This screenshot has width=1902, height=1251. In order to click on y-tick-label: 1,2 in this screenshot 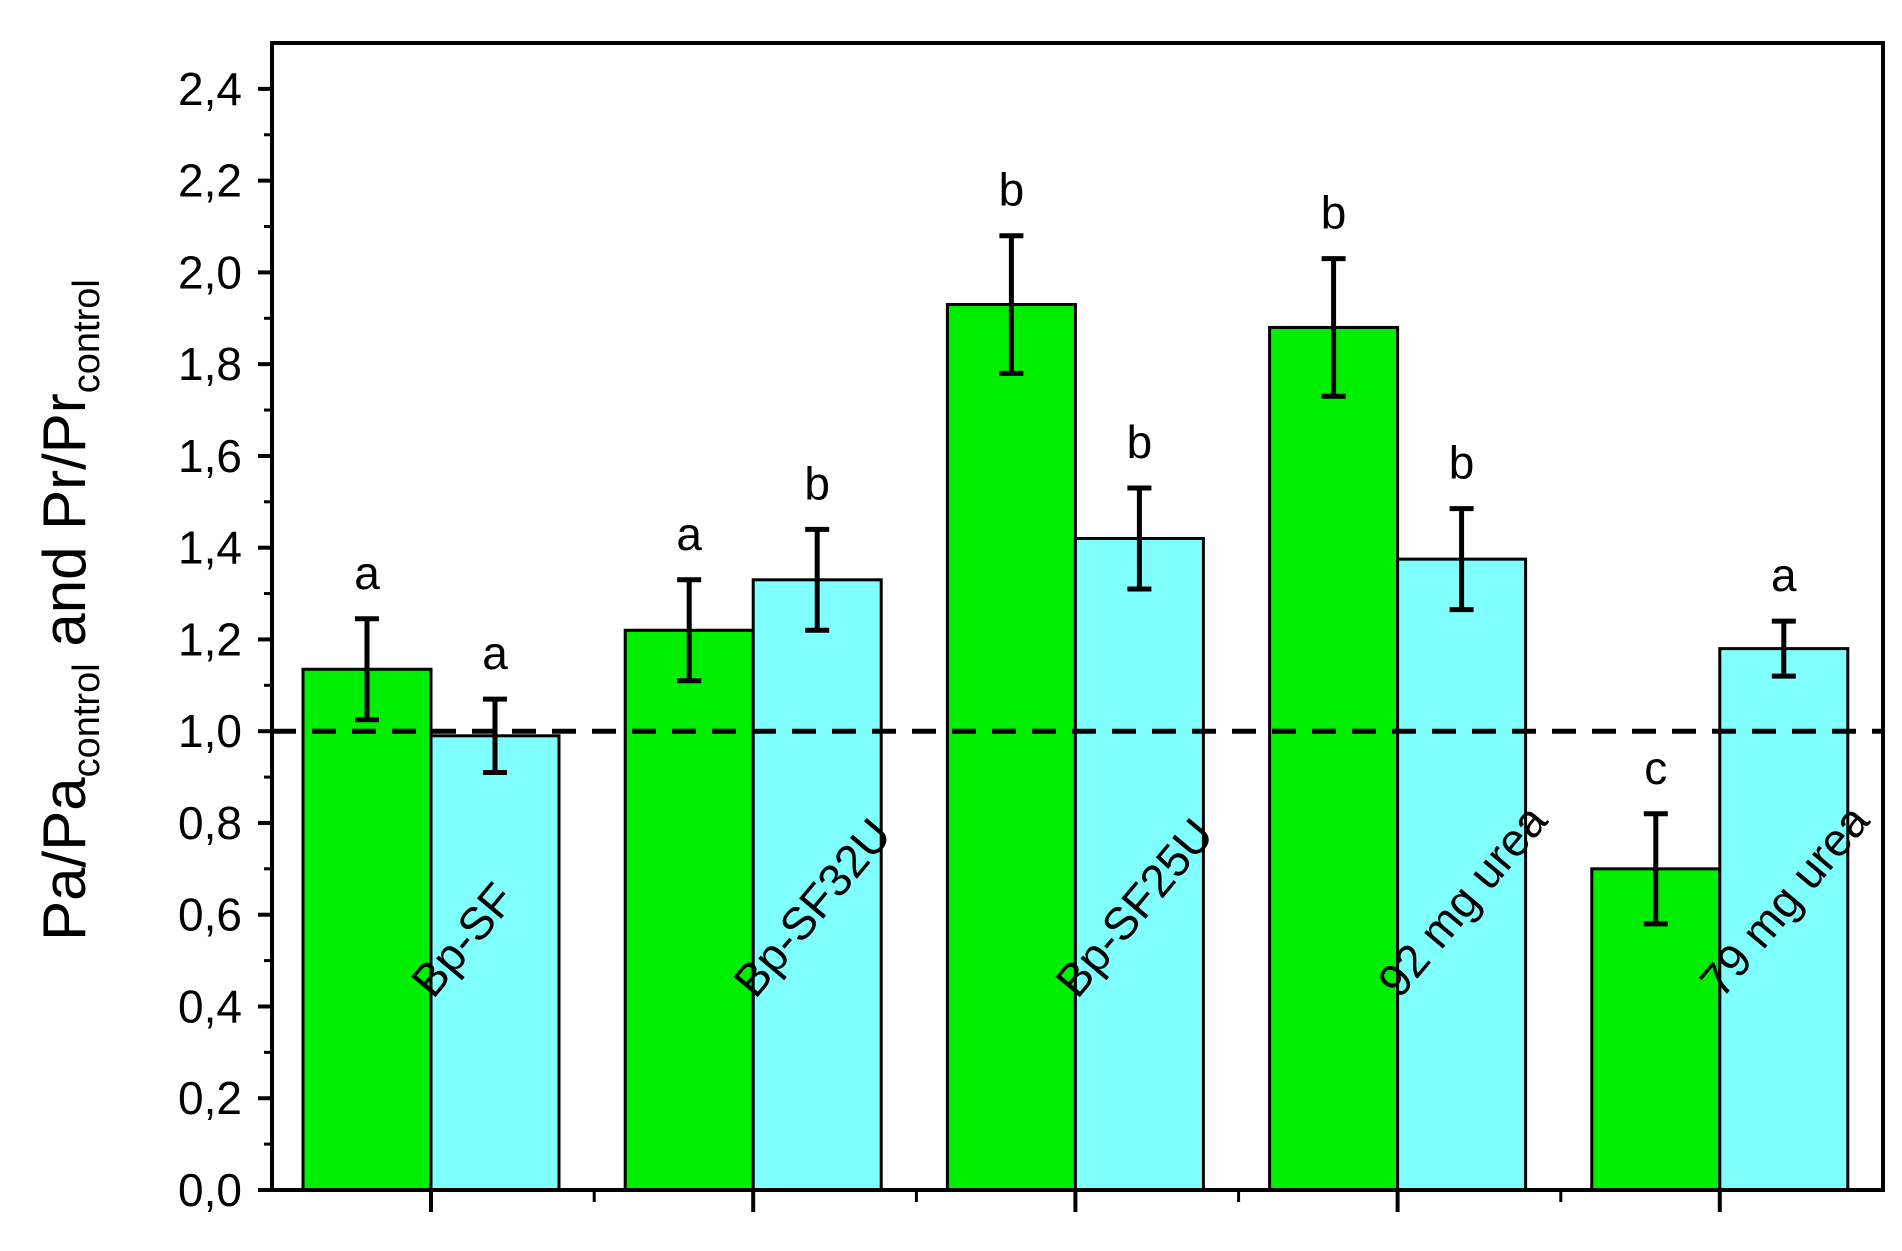, I will do `click(210, 639)`.